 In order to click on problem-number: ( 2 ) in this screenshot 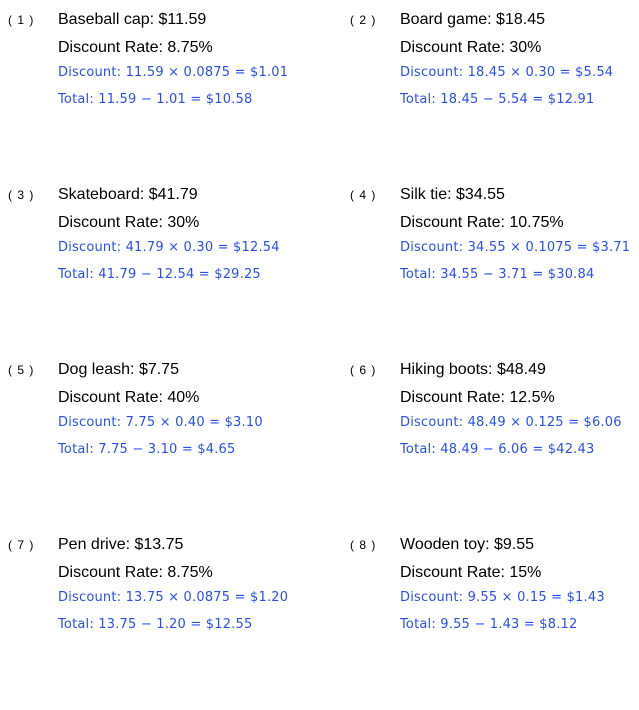, I will do `click(363, 20)`.